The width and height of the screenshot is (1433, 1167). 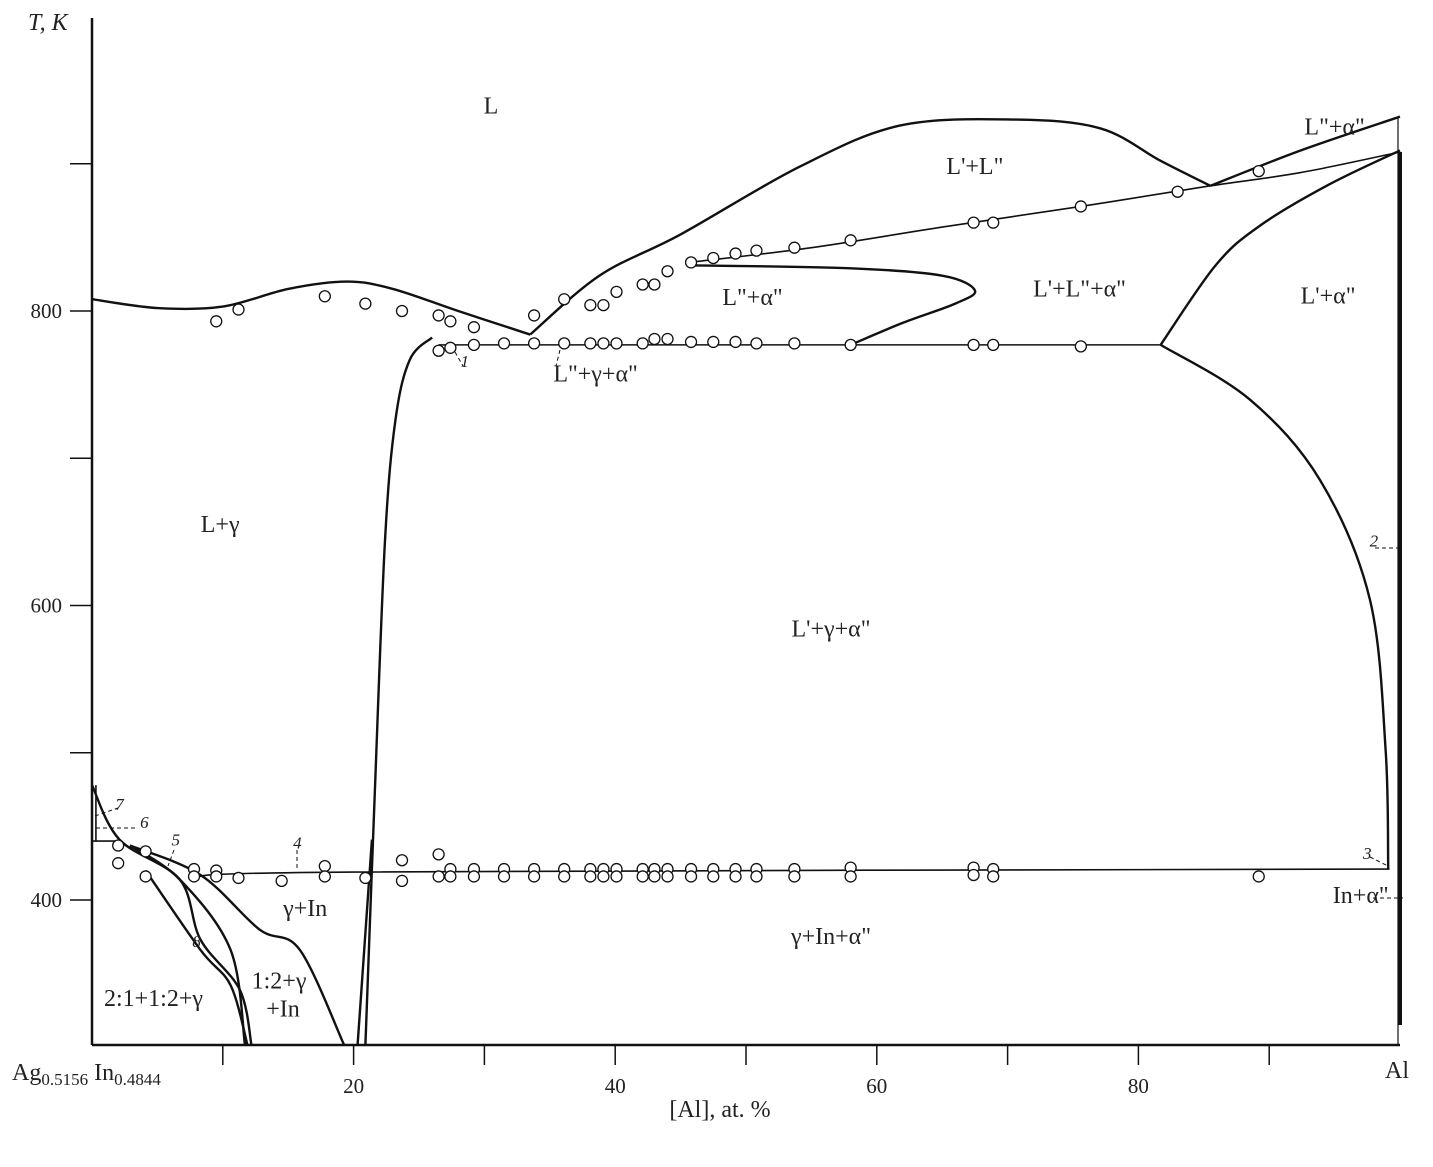 I want to click on region-label: 1:2+γ, so click(x=279, y=981).